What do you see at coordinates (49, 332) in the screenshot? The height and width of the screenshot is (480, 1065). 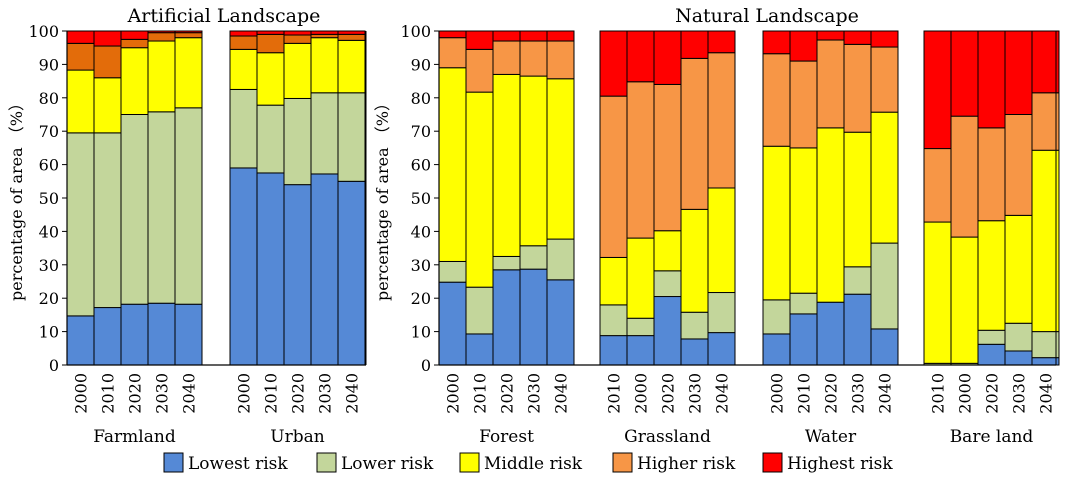 I see `artificial-y-tick-label-10: 10` at bounding box center [49, 332].